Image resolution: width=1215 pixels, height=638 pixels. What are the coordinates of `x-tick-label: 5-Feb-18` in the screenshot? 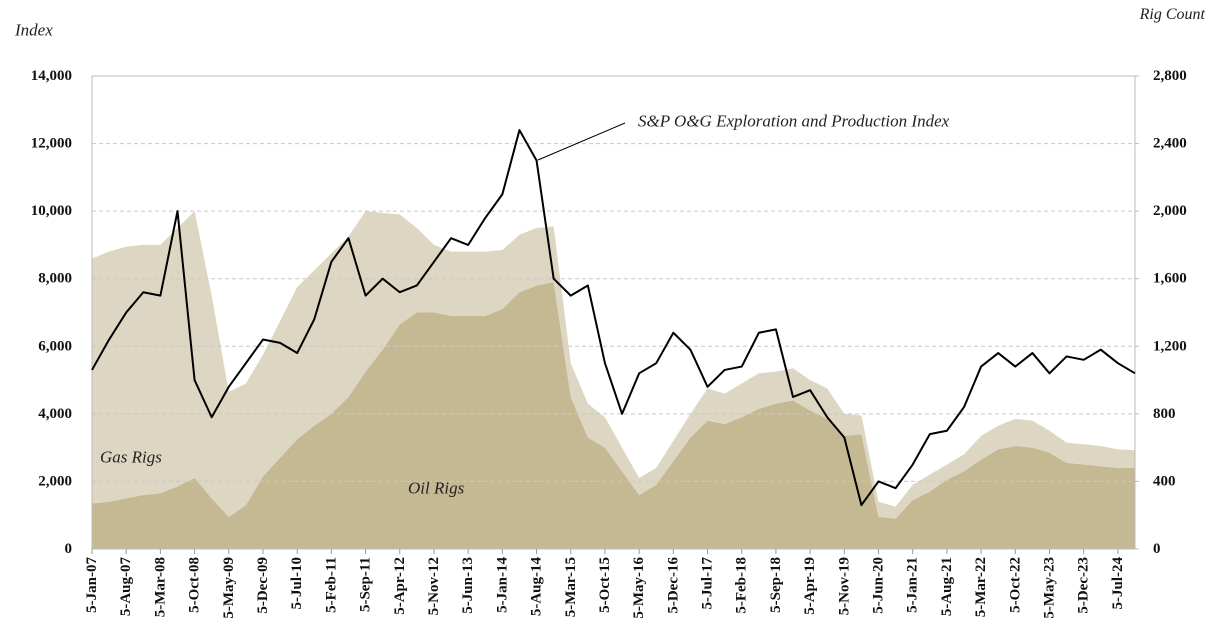 It's located at (742, 585).